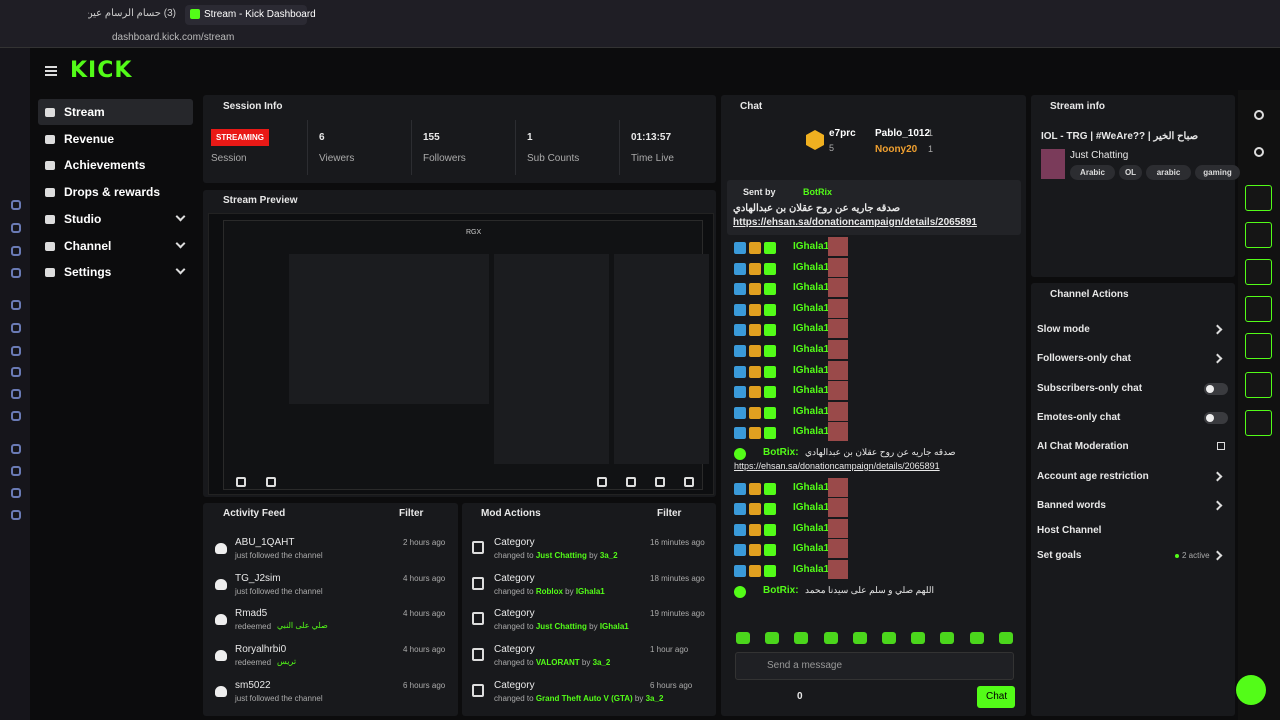 The height and width of the screenshot is (720, 1280). Describe the element at coordinates (1078, 106) in the screenshot. I see `panel-title: Stream info` at that location.